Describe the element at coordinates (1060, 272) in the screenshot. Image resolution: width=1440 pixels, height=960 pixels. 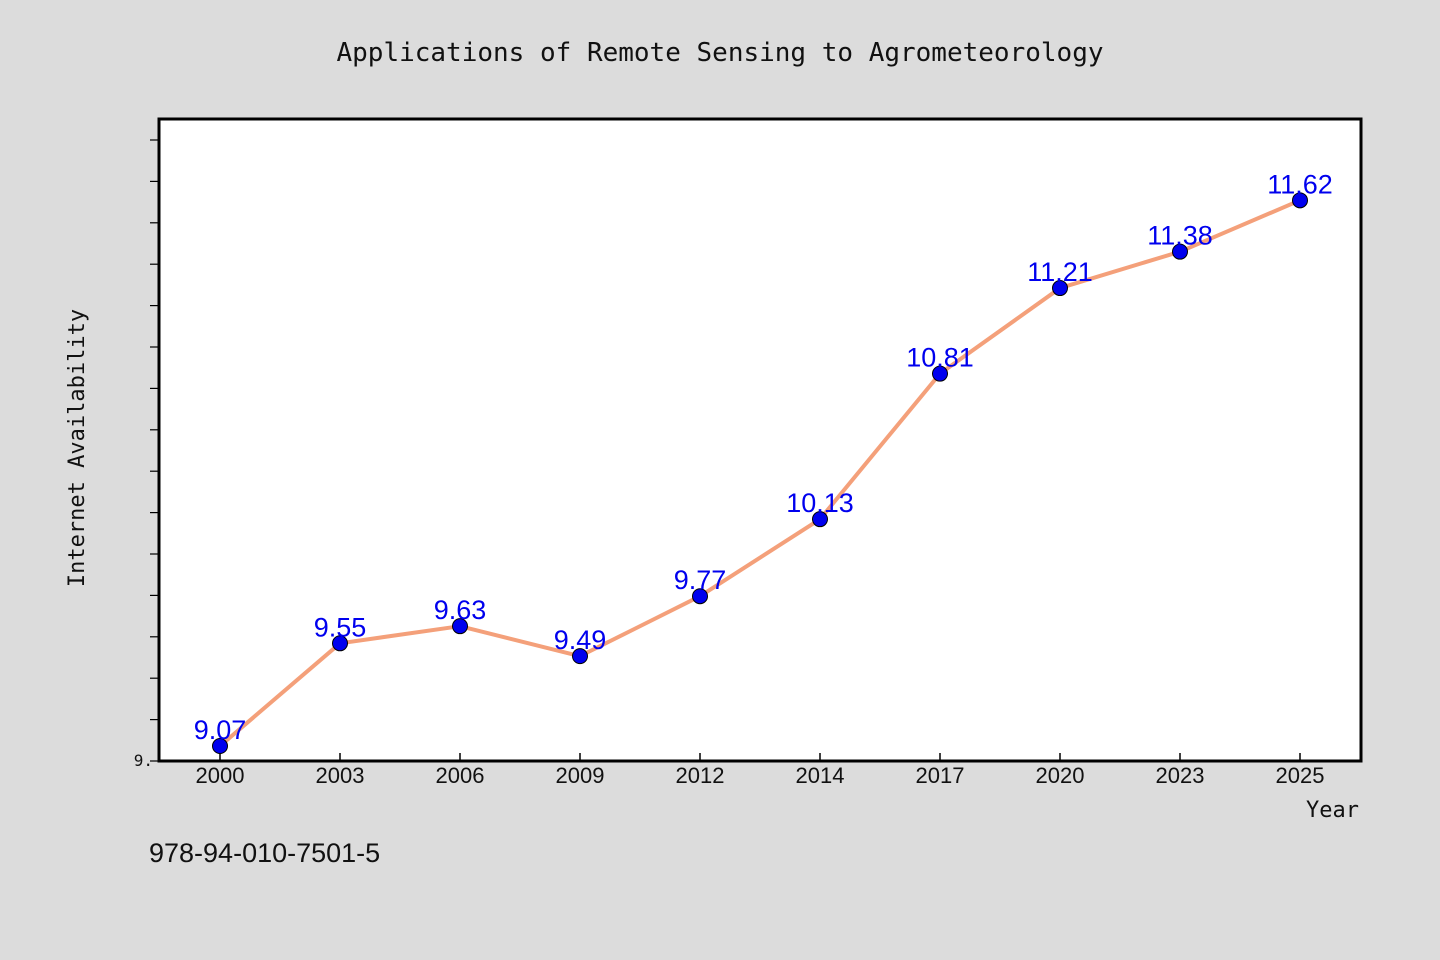
I see `data-label: 11.21` at that location.